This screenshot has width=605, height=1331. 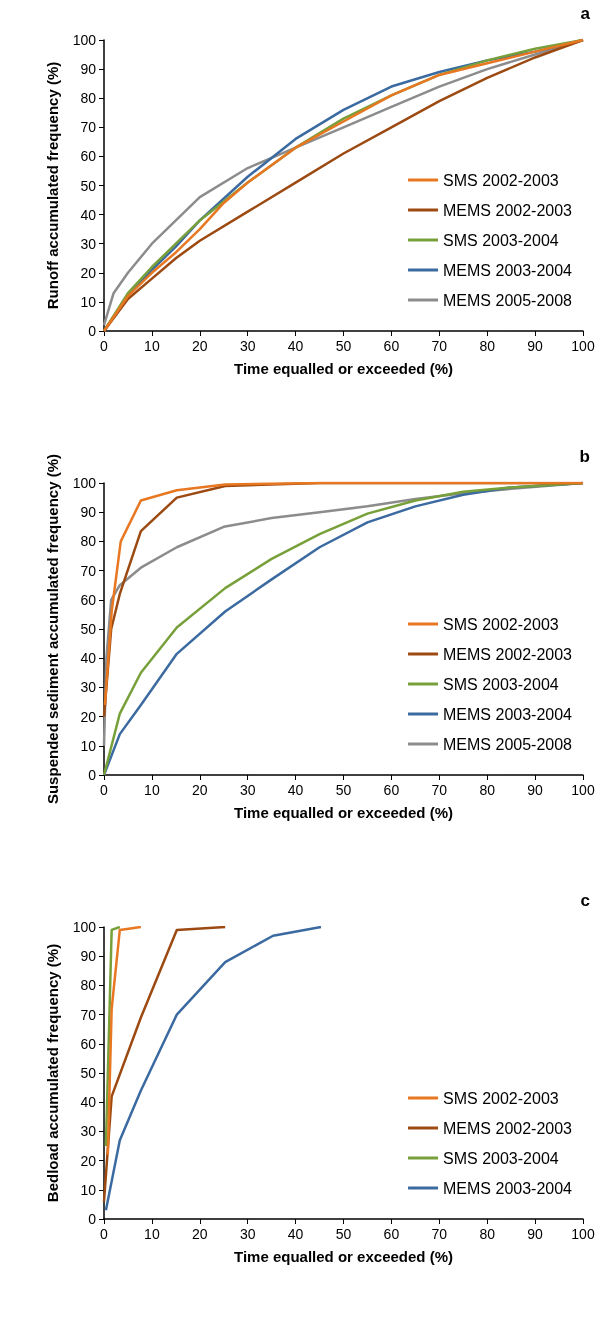 What do you see at coordinates (585, 13) in the screenshot?
I see `chart-title: a` at bounding box center [585, 13].